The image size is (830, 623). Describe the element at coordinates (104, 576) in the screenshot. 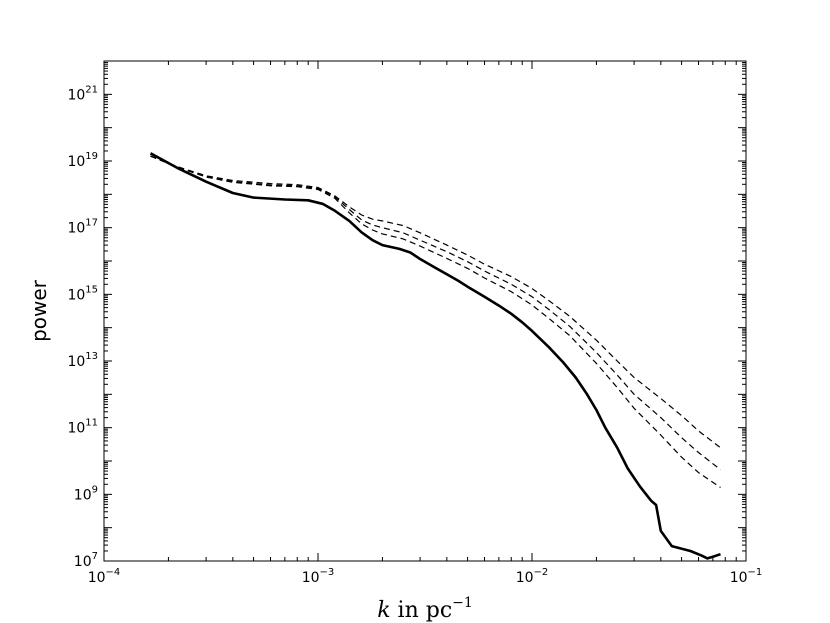

I see `x-tick-label: 10⁻⁴` at that location.